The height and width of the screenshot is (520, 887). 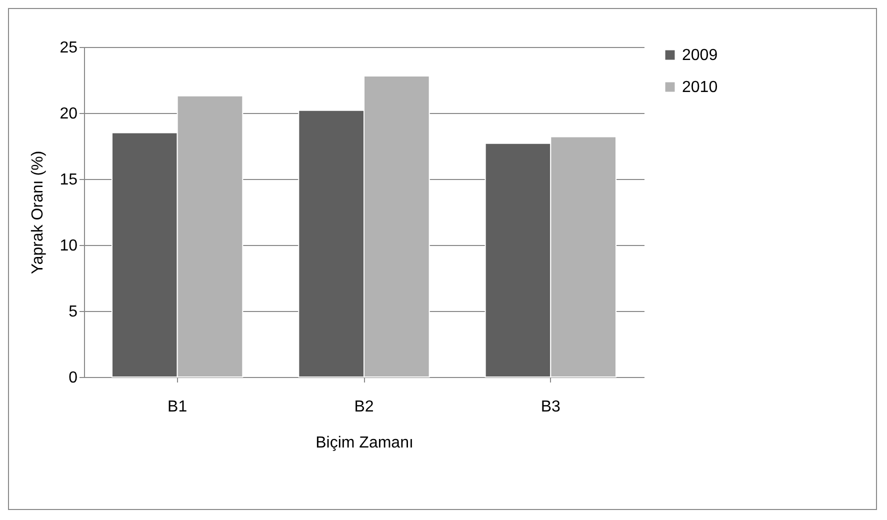 I want to click on y-tick-label: 20, so click(x=69, y=114).